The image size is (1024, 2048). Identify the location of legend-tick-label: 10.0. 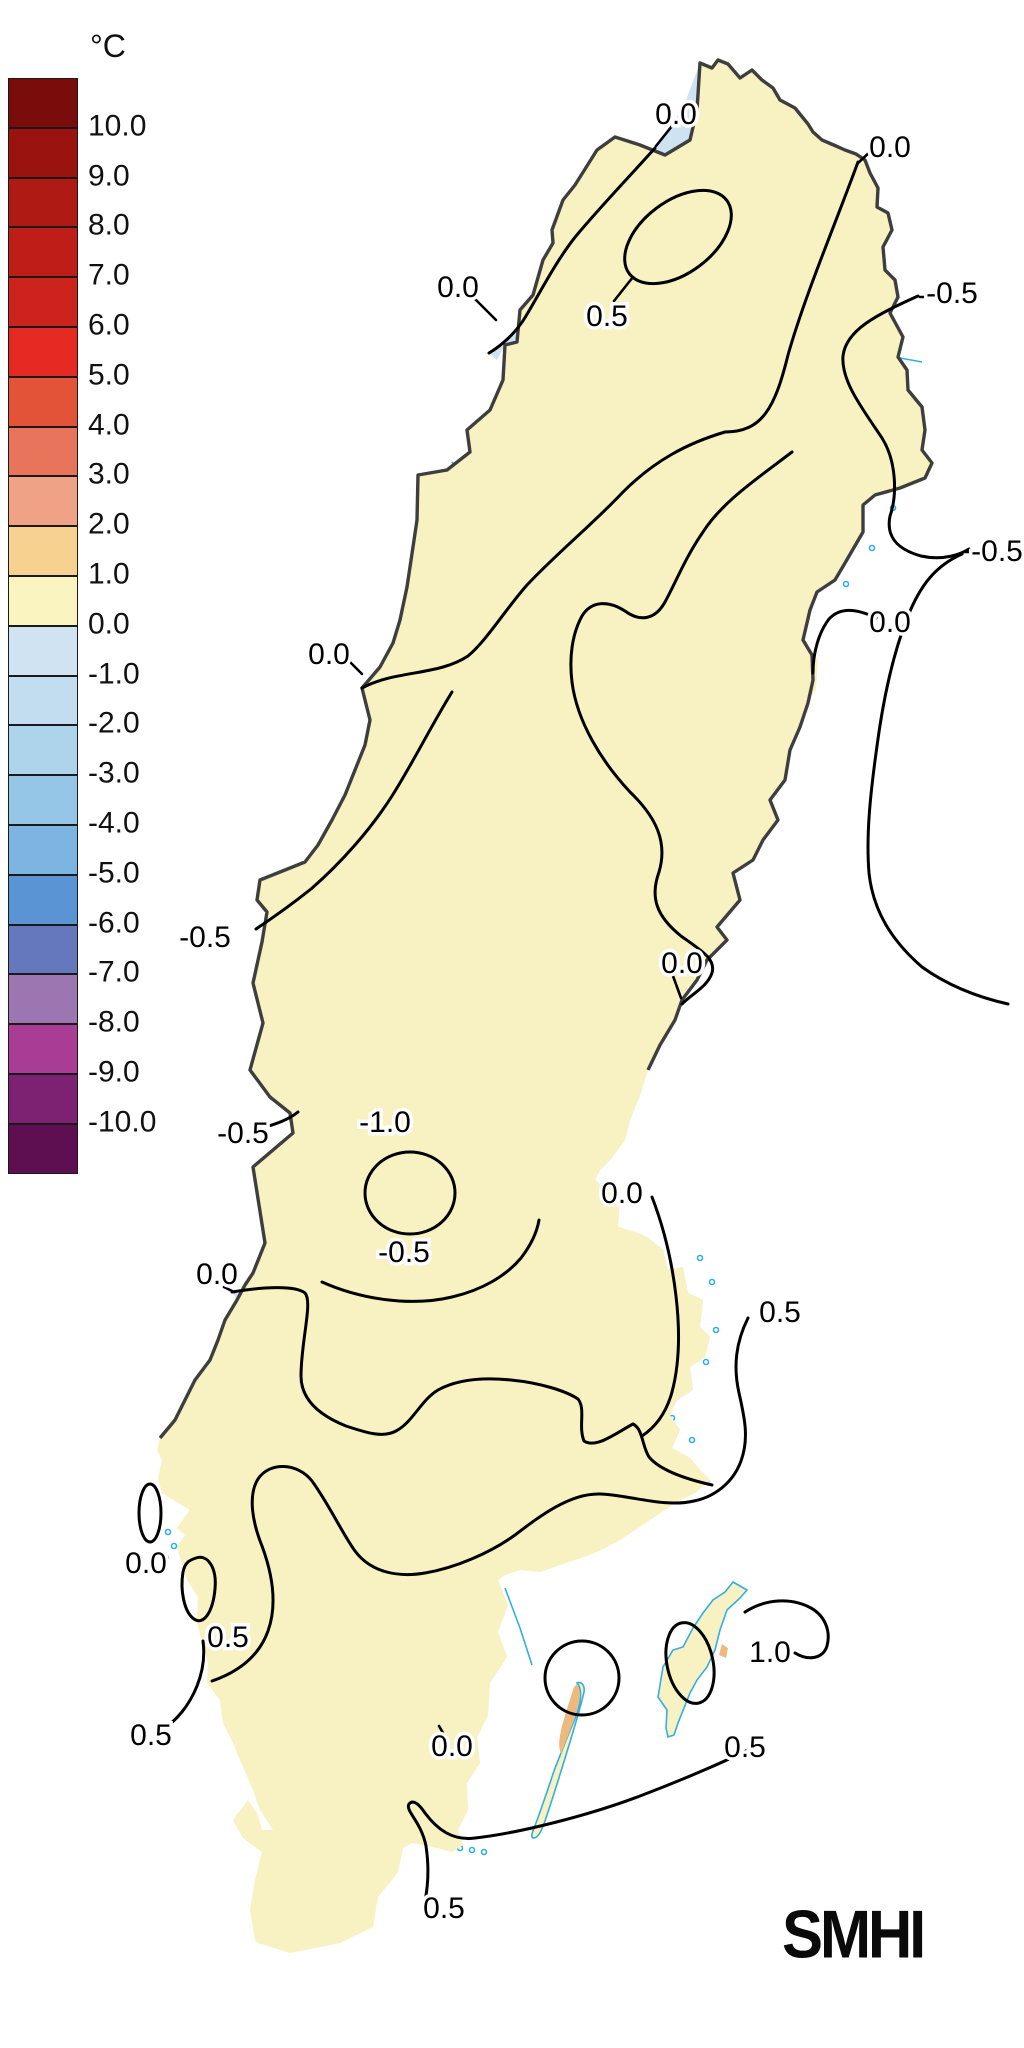
(117, 126).